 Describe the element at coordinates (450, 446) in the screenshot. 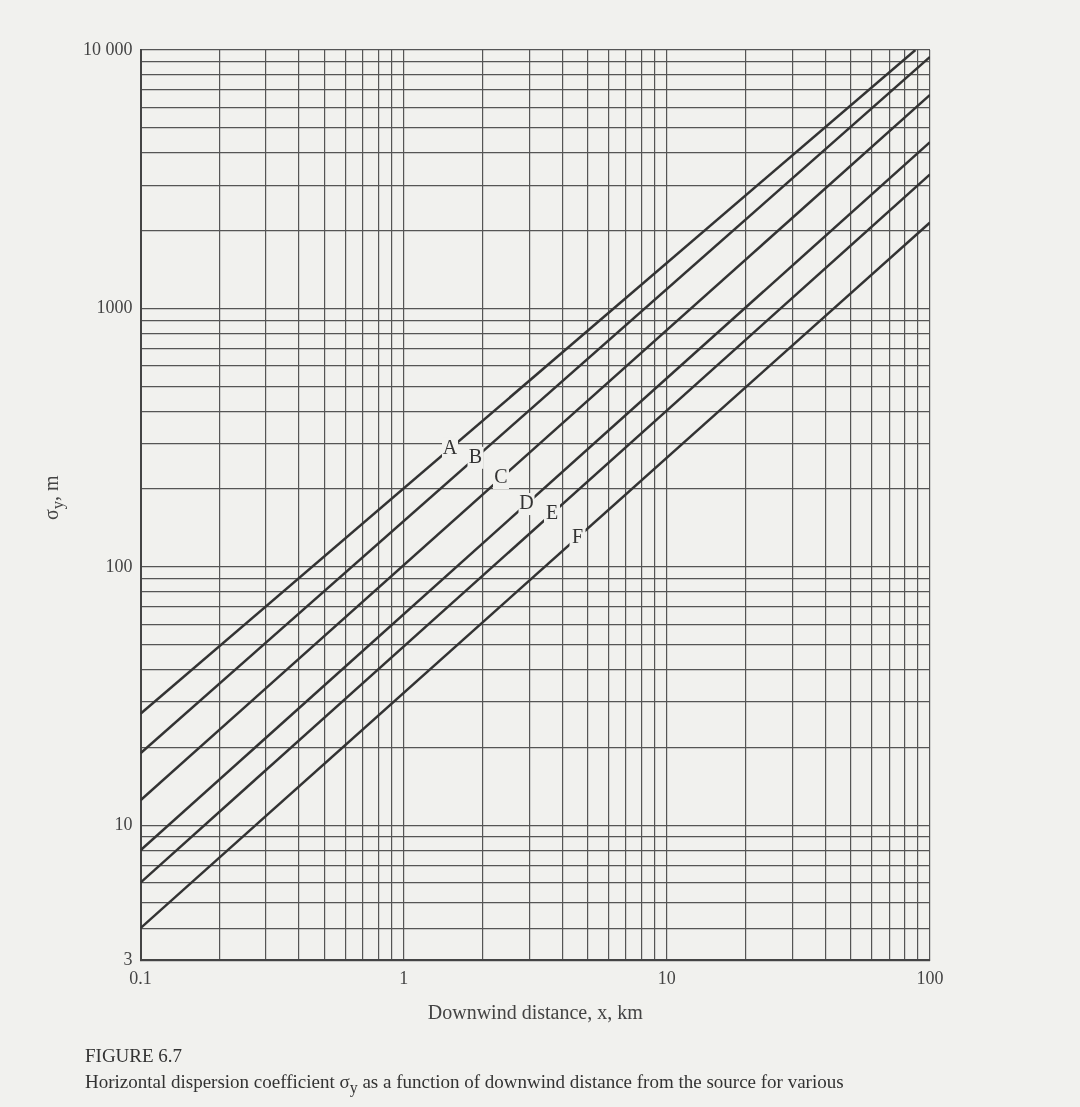

I see `series-label: A` at that location.